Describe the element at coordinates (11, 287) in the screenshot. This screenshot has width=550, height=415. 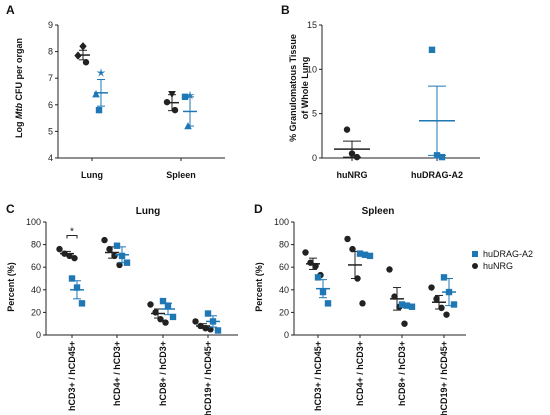
I see `panel-c-ylabel: Percent (%)` at that location.